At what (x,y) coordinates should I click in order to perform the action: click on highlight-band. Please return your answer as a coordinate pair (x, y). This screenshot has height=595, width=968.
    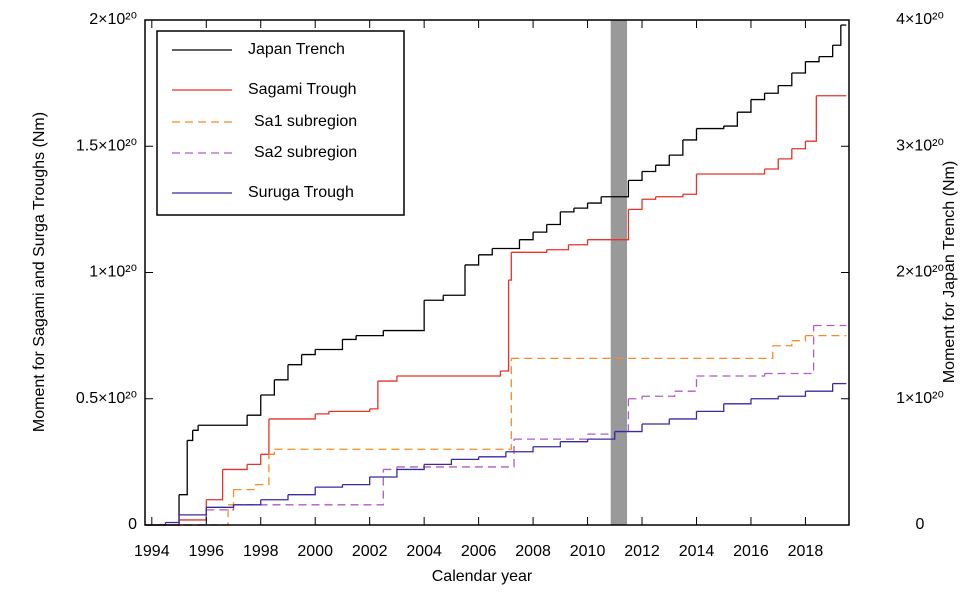
    Looking at the image, I should click on (619, 272).